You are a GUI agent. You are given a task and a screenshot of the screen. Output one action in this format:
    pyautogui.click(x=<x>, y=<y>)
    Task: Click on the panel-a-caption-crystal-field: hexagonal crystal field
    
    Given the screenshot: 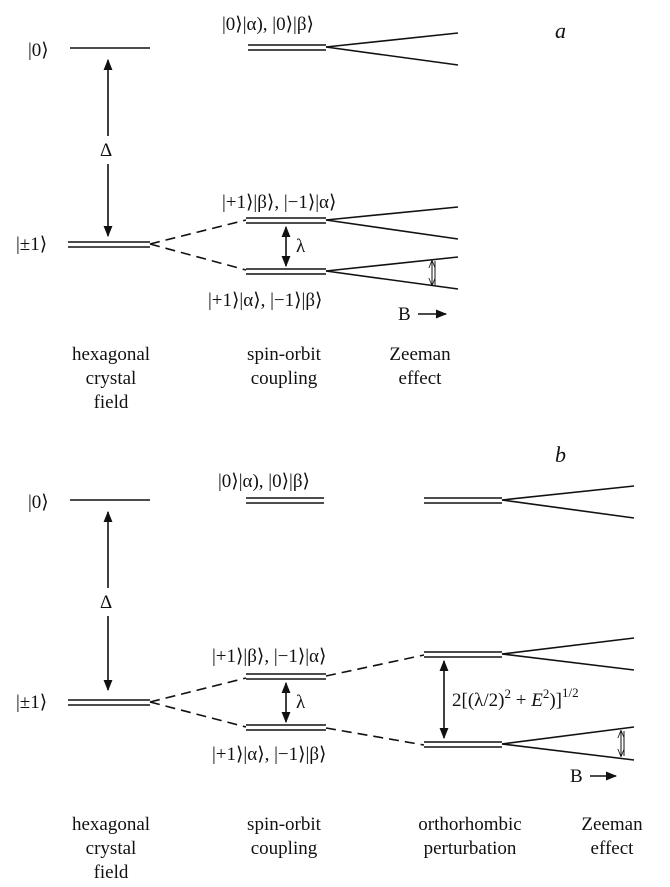 What is the action you would take?
    pyautogui.click(x=111, y=378)
    